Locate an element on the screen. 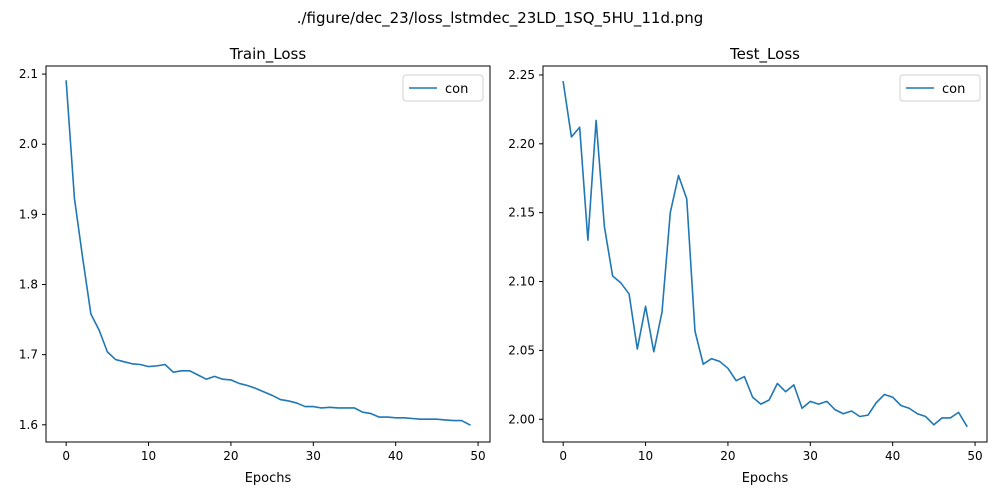  train-x-tick-label: 0 is located at coordinates (66, 456).